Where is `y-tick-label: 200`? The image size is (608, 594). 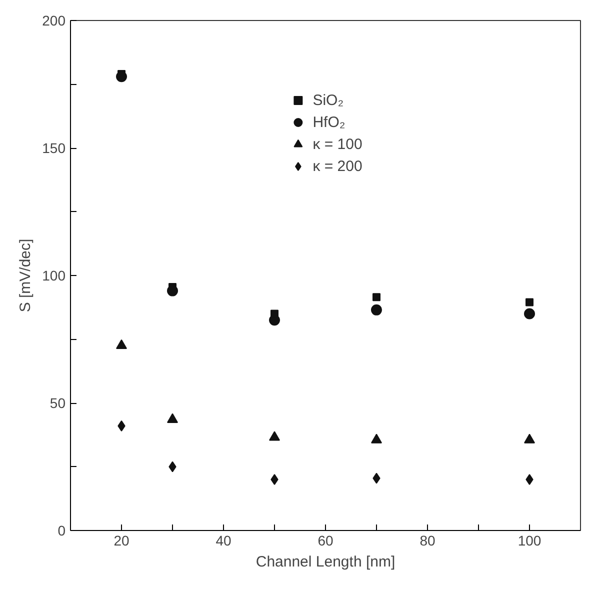
y-tick-label: 200 is located at coordinates (54, 20).